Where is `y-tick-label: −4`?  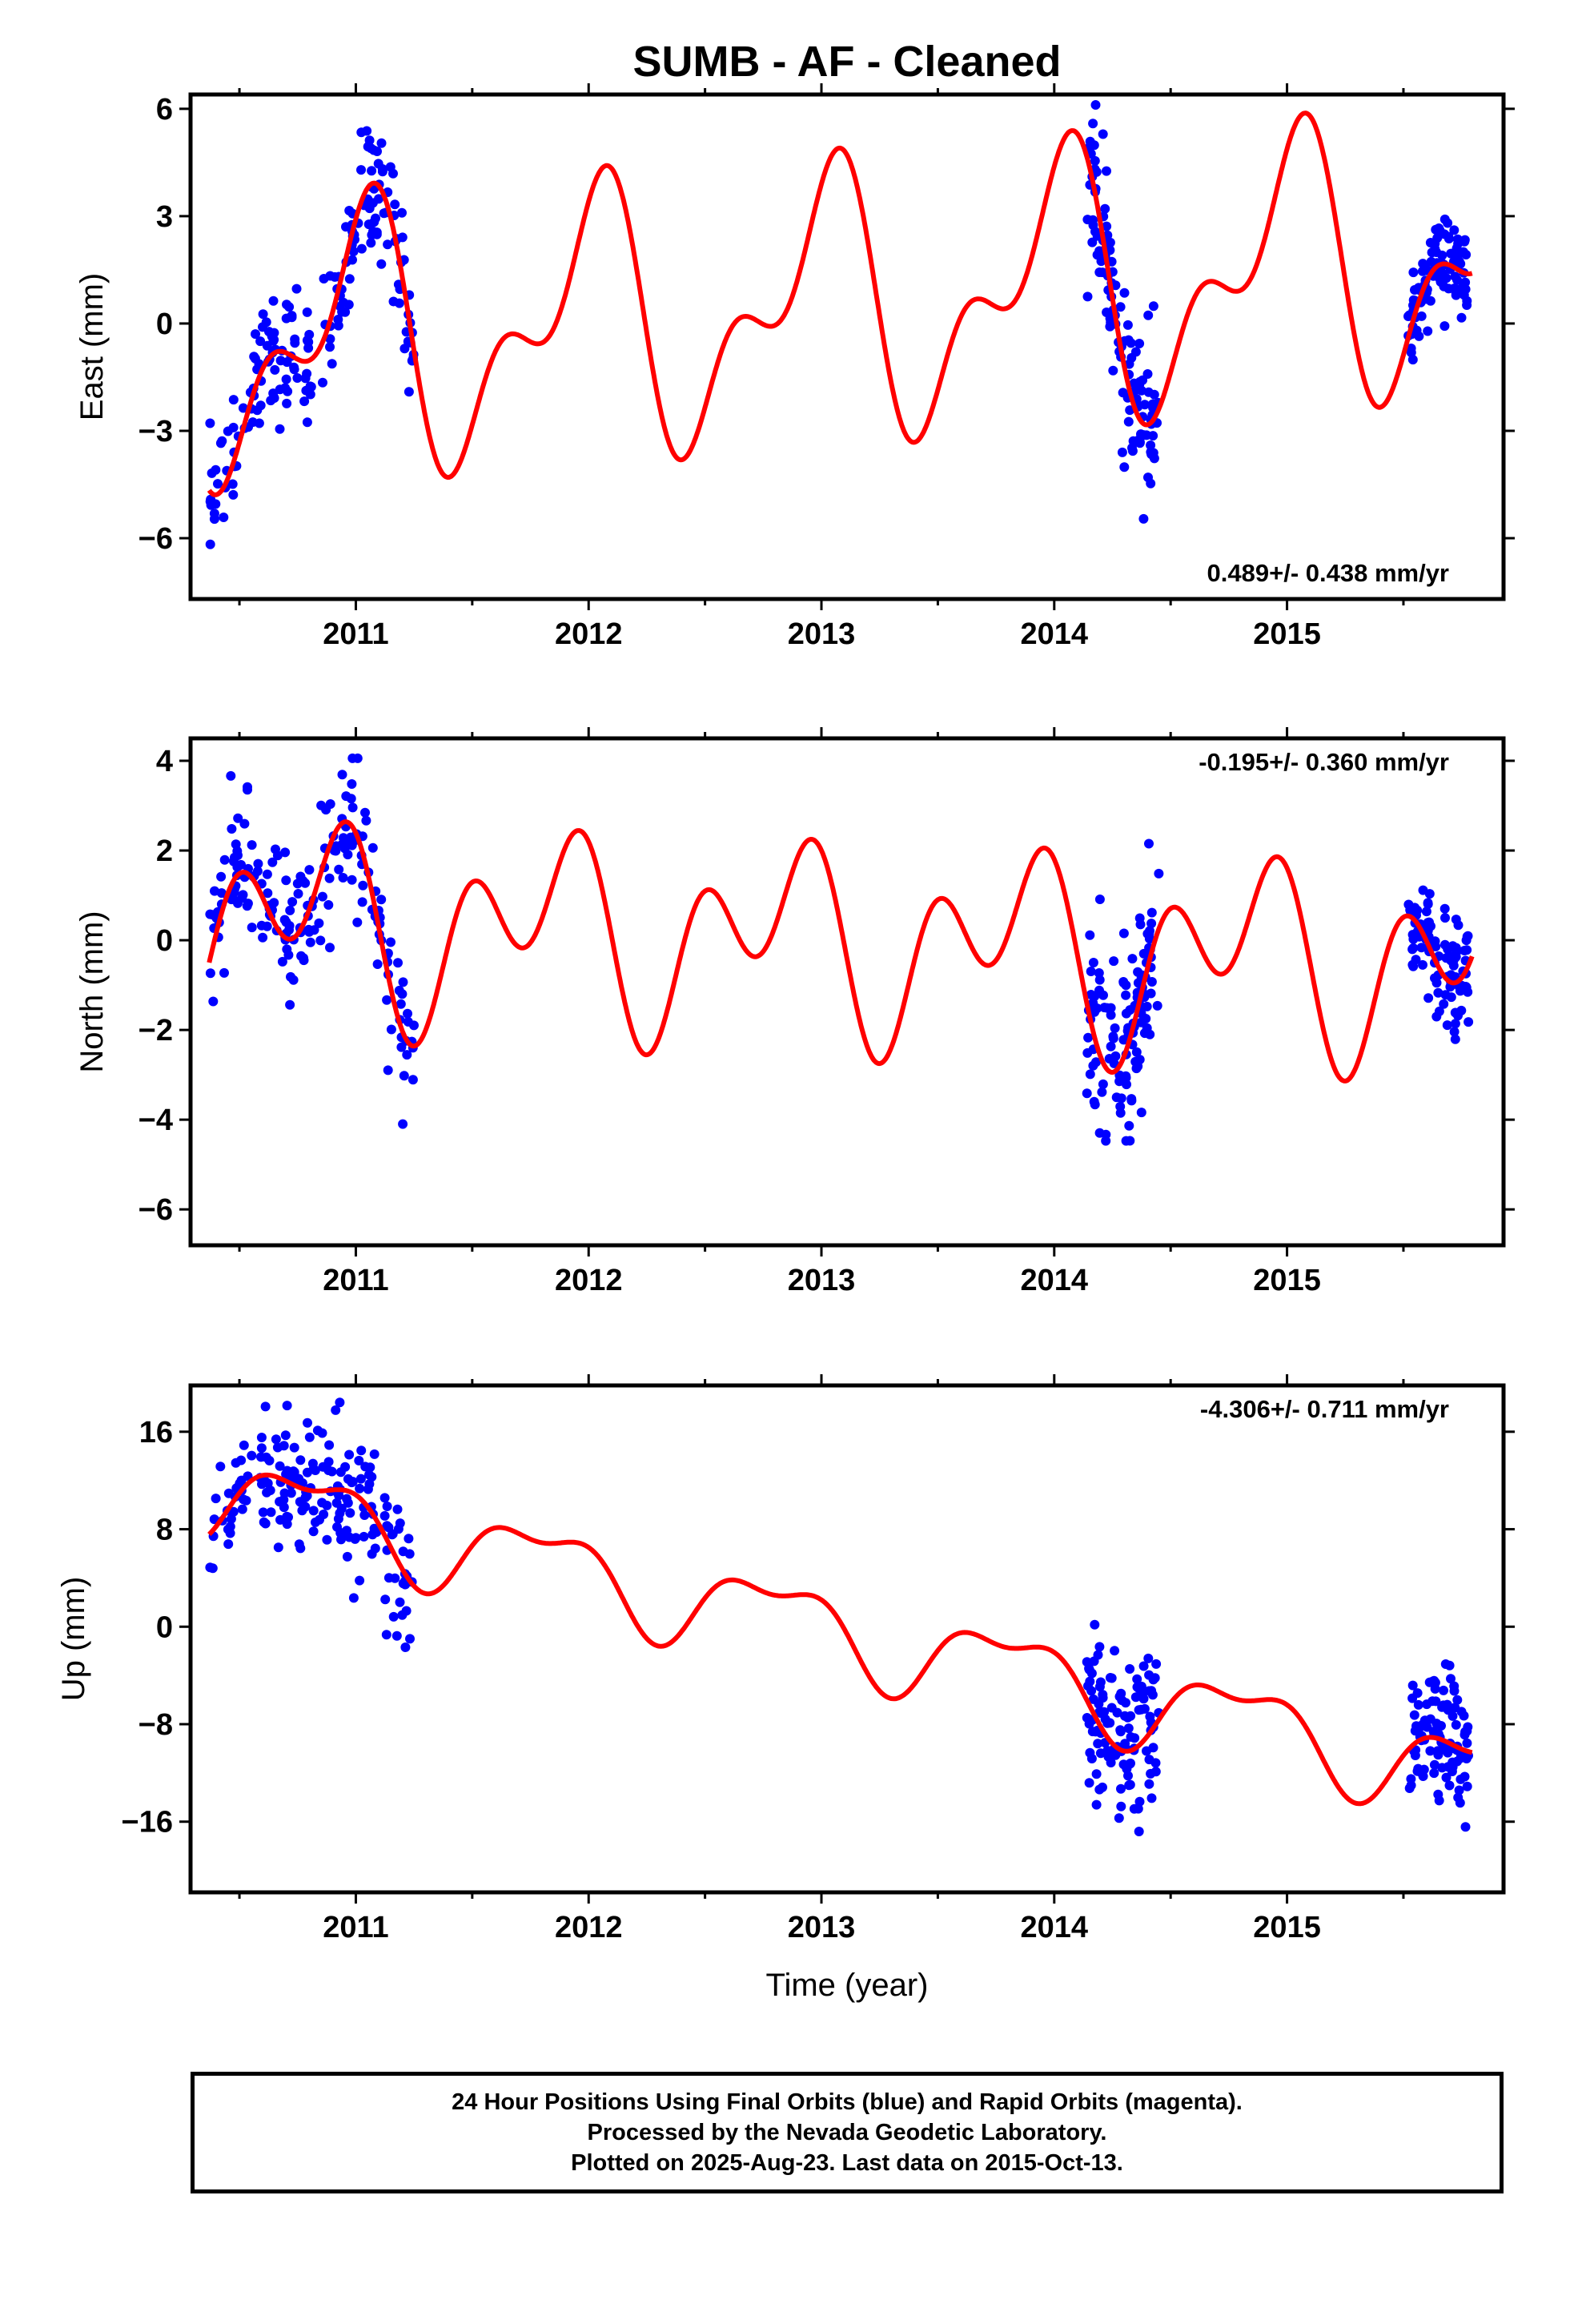 y-tick-label: −4 is located at coordinates (156, 1120).